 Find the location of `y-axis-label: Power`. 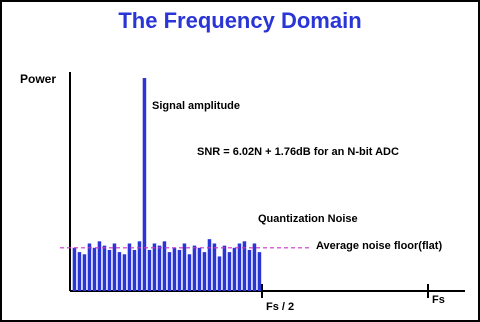

y-axis-label: Power is located at coordinates (38, 79).